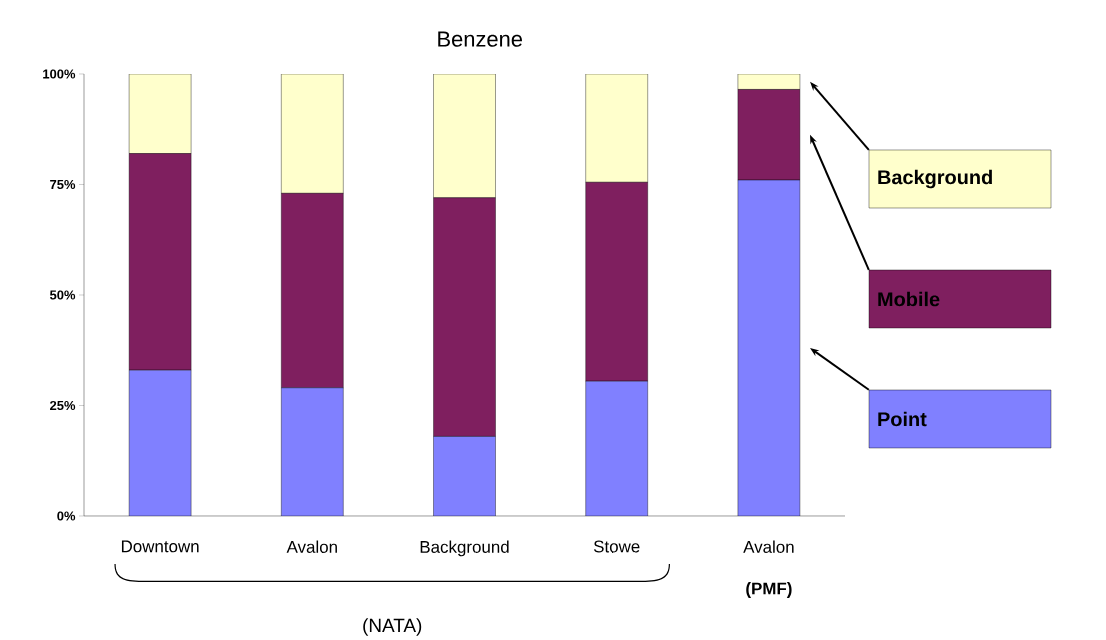  Describe the element at coordinates (392, 627) in the screenshot. I see `text: (NATA)` at that location.